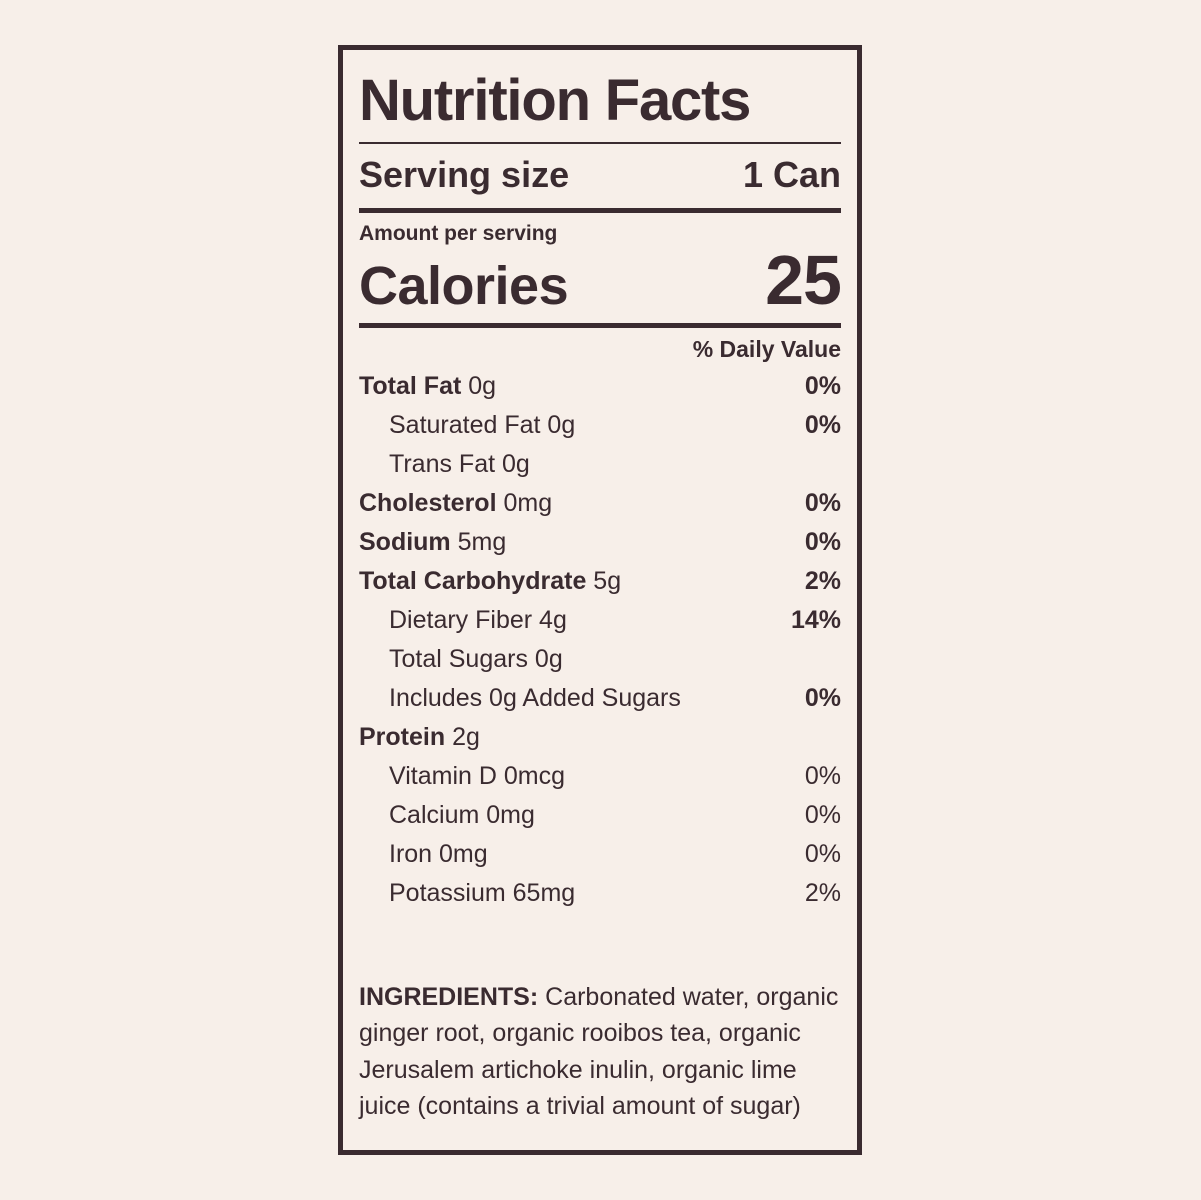 The height and width of the screenshot is (1200, 1201). I want to click on divider-below-title, so click(600, 143).